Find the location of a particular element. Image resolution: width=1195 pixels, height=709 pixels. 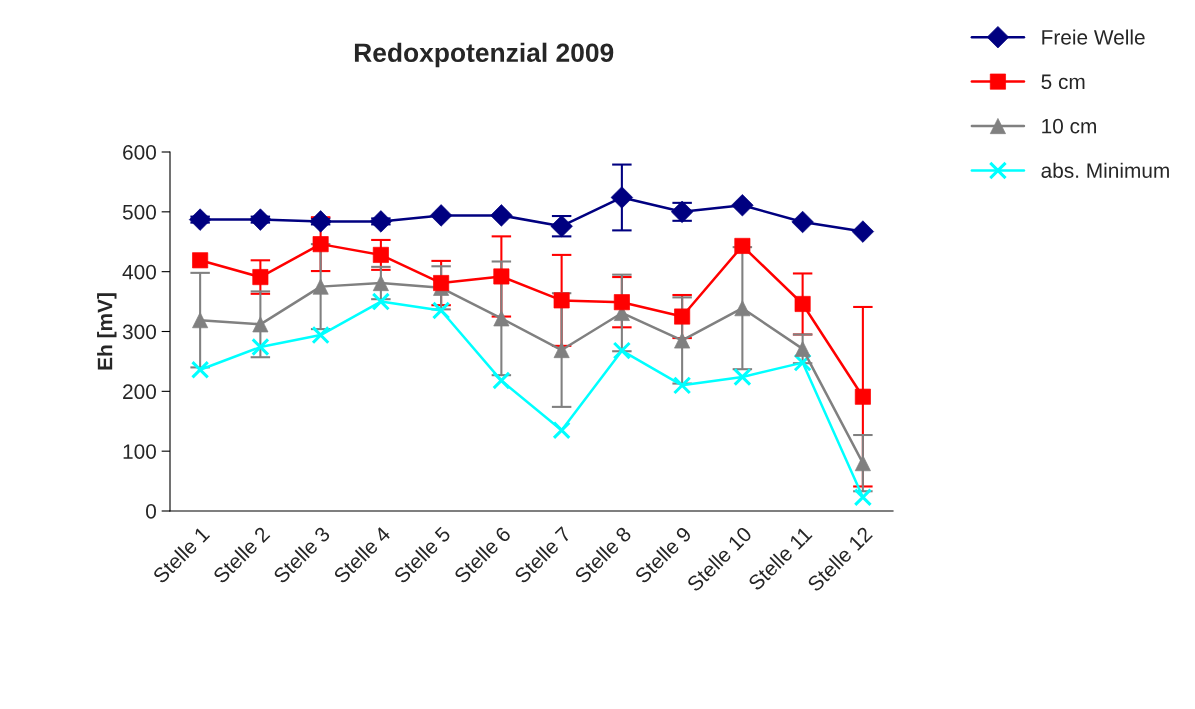

y-tick-label: 400 is located at coordinates (139, 272).